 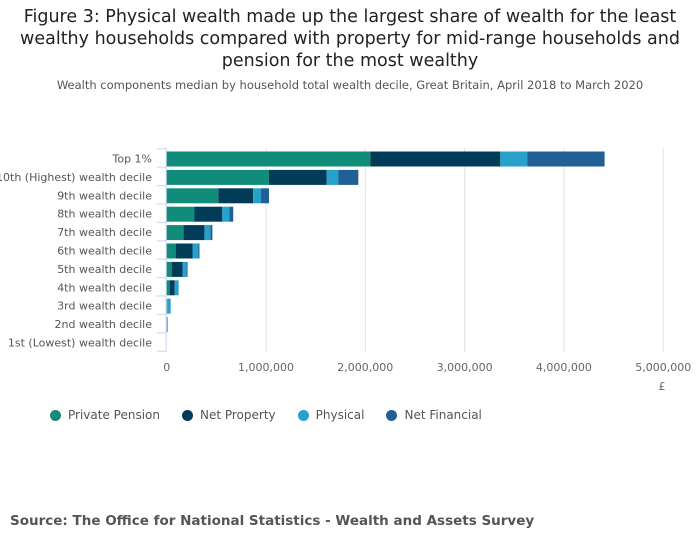 I want to click on y-category-label: 4th wealth decile, so click(x=104, y=287).